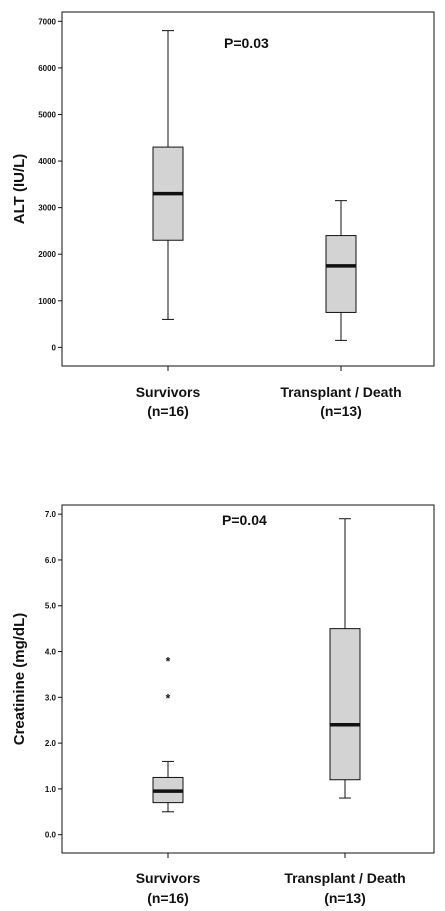 The image size is (445, 911). What do you see at coordinates (19, 679) in the screenshot?
I see `panel2-y-axis-label: Creatinine (mg/dL)` at bounding box center [19, 679].